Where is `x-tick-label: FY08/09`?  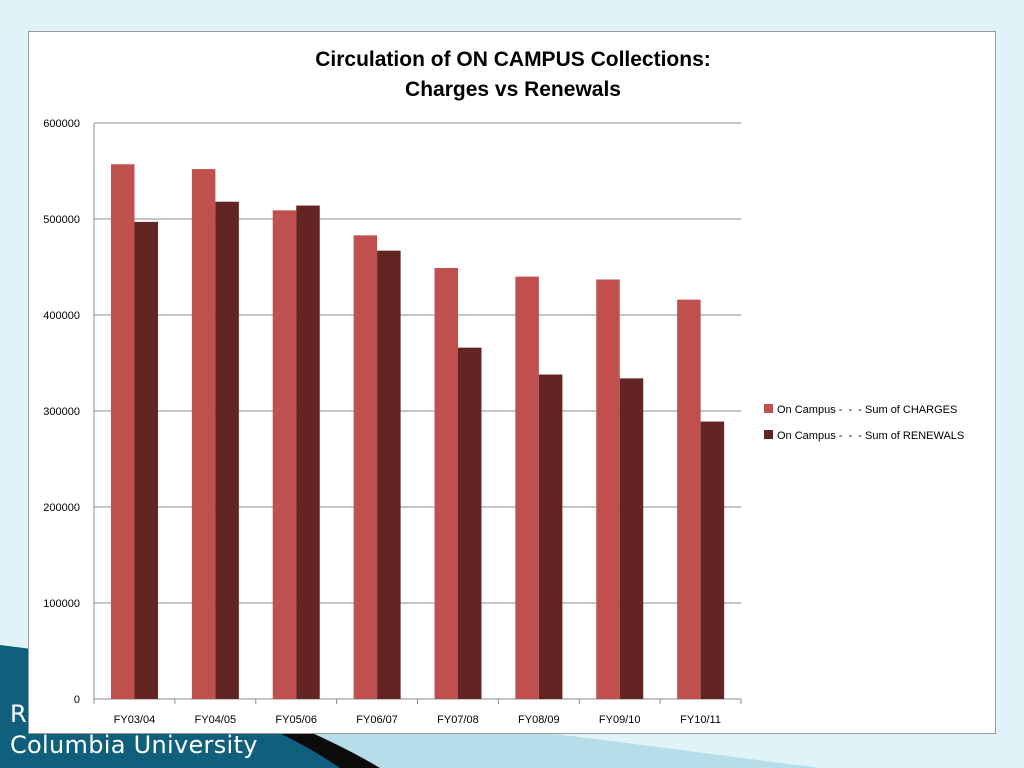 x-tick-label: FY08/09 is located at coordinates (539, 720).